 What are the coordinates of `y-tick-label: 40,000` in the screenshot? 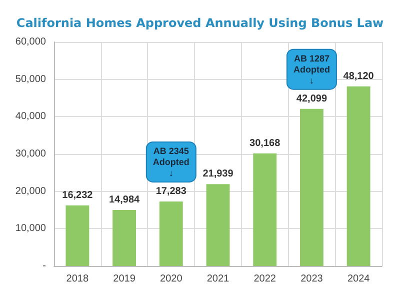 It's located at (30, 116).